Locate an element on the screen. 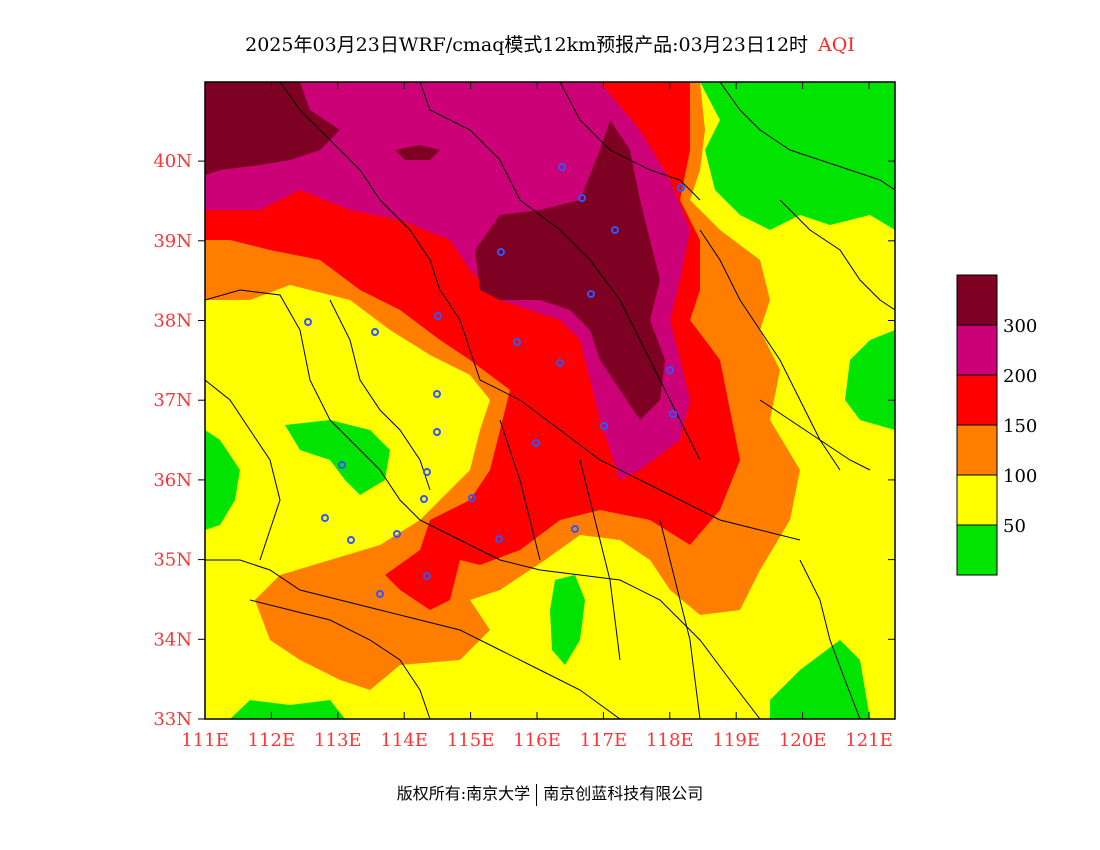 The height and width of the screenshot is (850, 1100). legend-label: 150 is located at coordinates (1020, 426).